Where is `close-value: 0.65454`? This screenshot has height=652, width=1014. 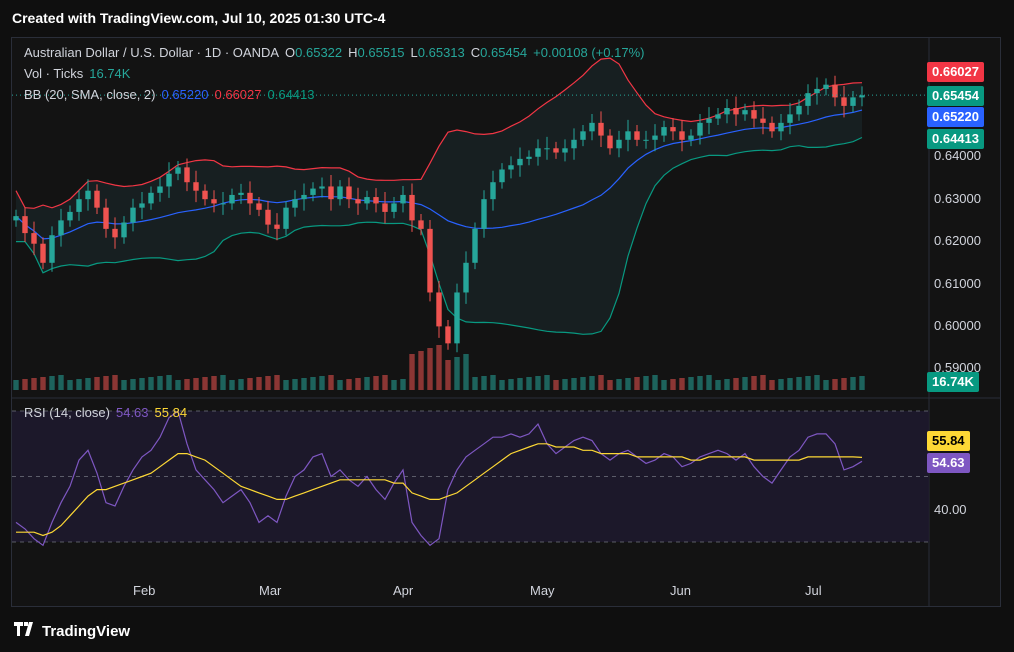 close-value: 0.65454 is located at coordinates (504, 52).